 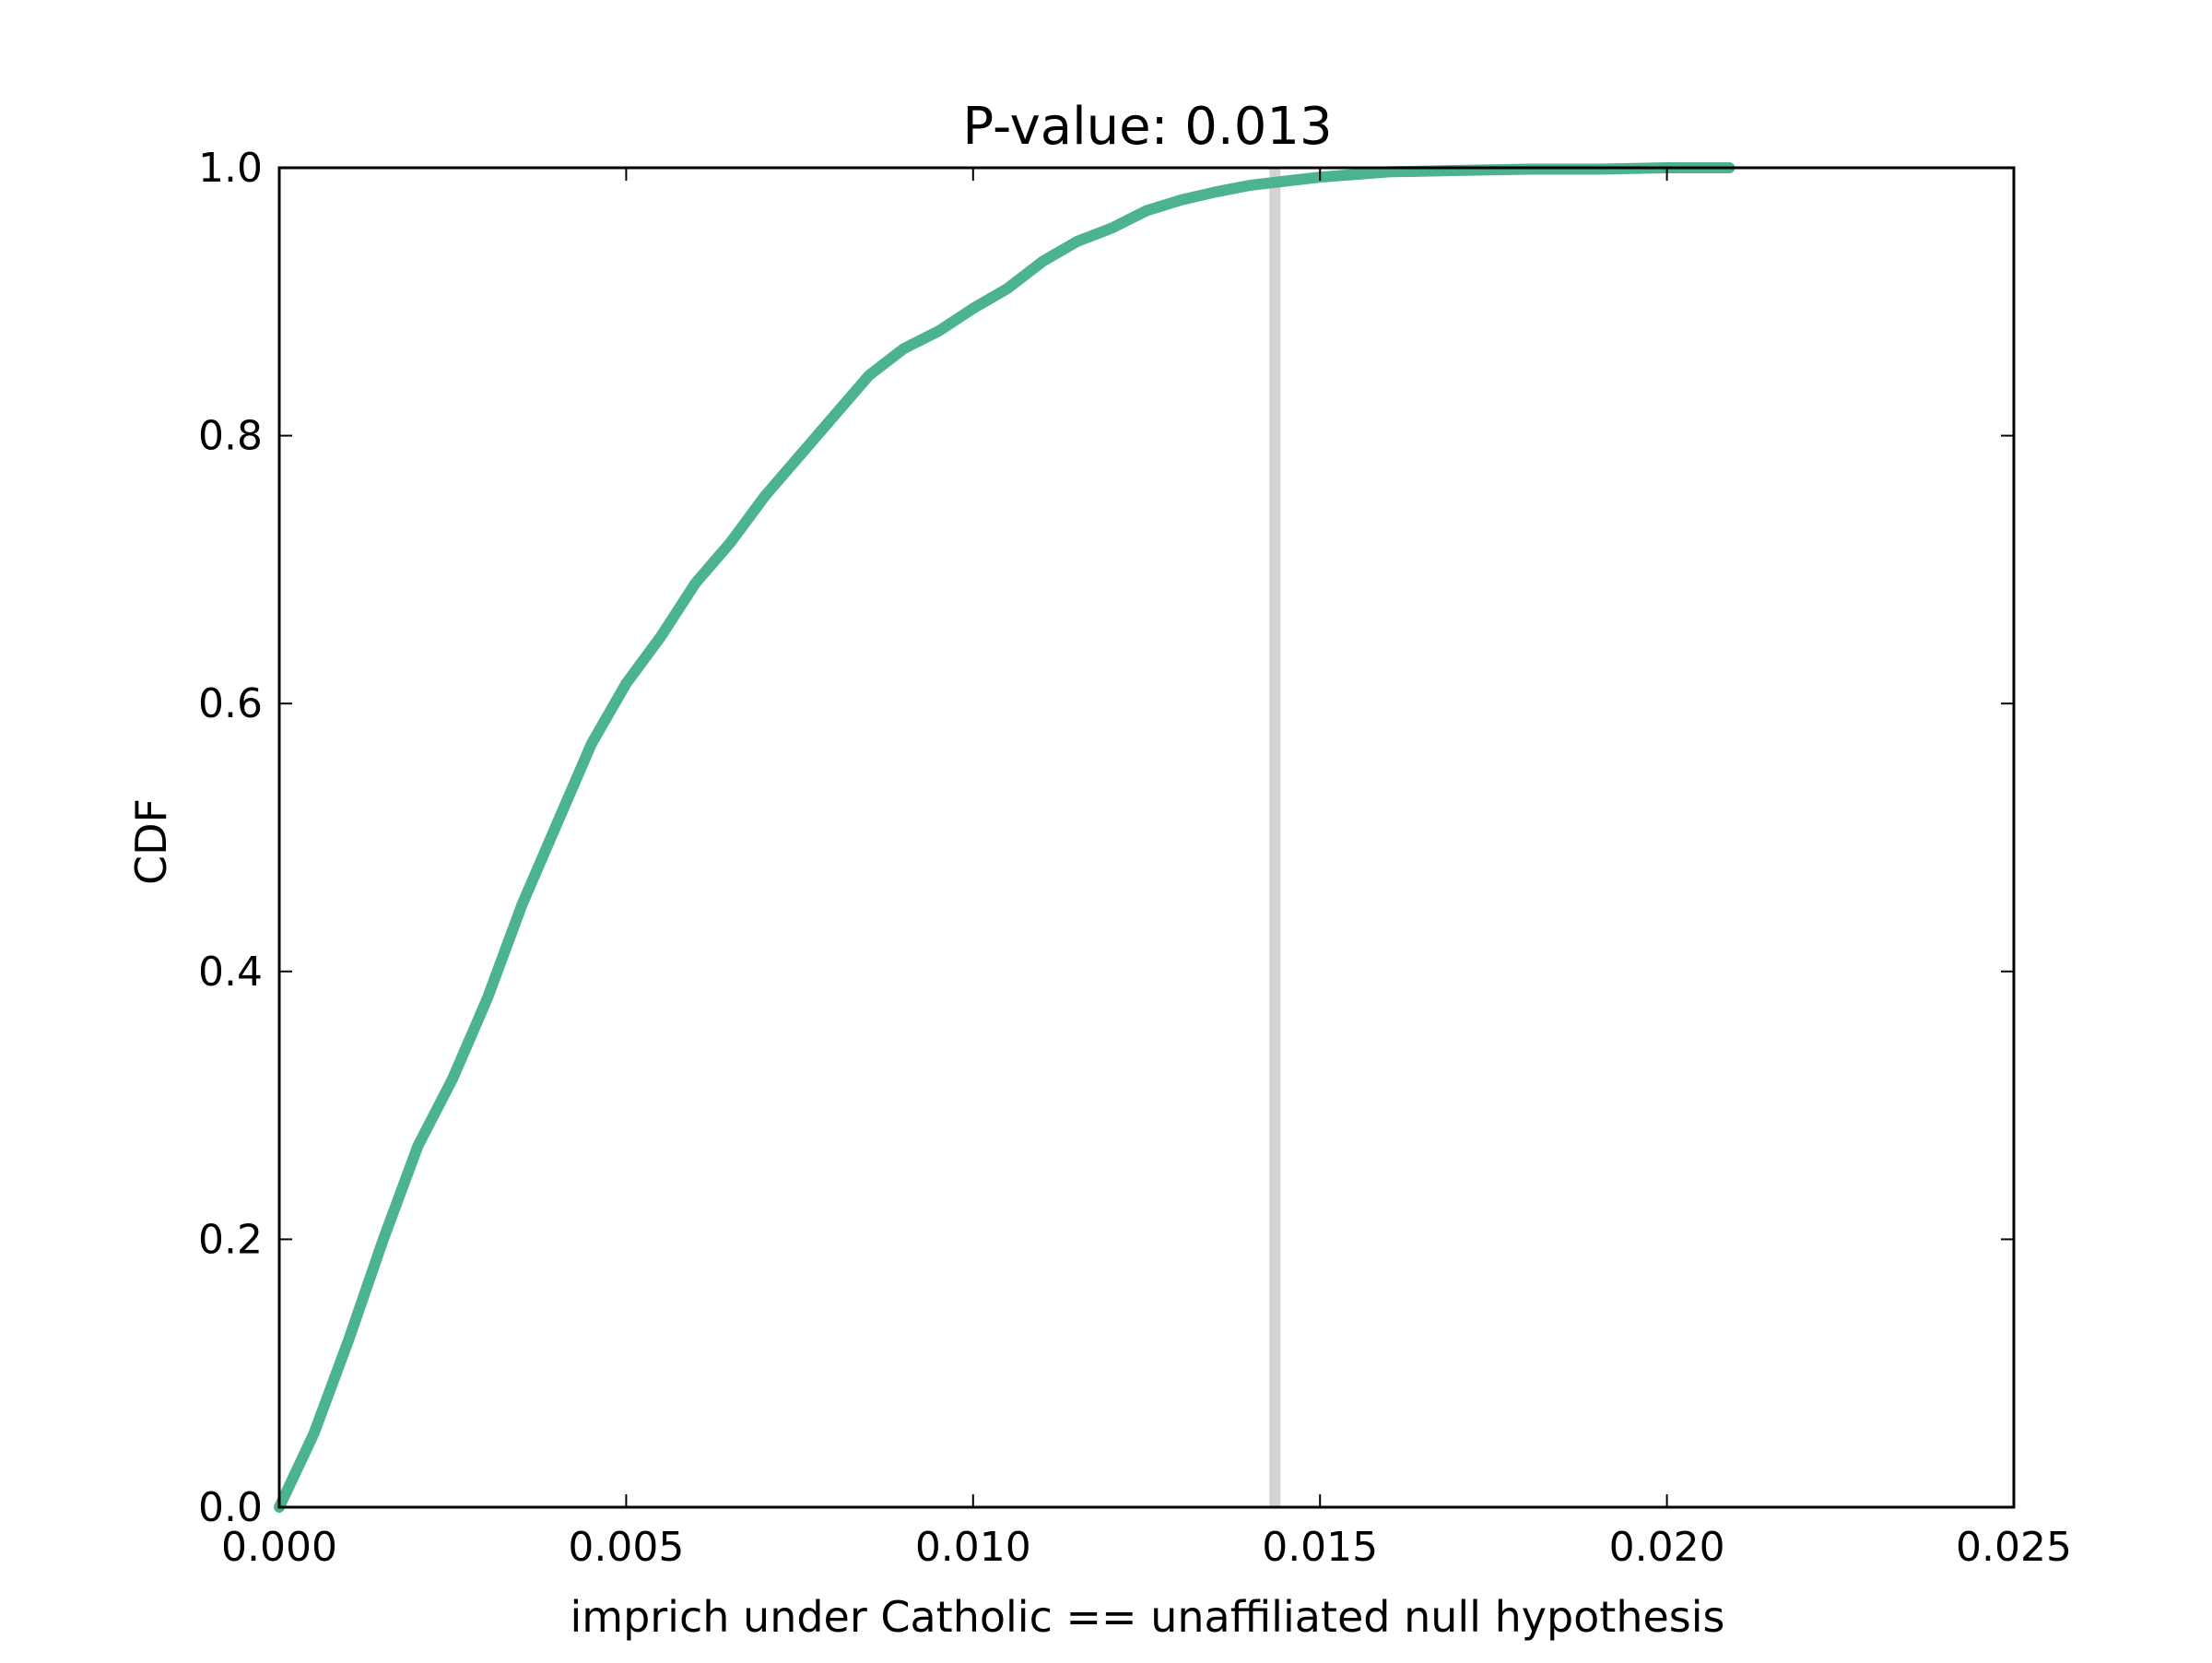 What do you see at coordinates (230, 1507) in the screenshot?
I see `y-tick-label: 0.0` at bounding box center [230, 1507].